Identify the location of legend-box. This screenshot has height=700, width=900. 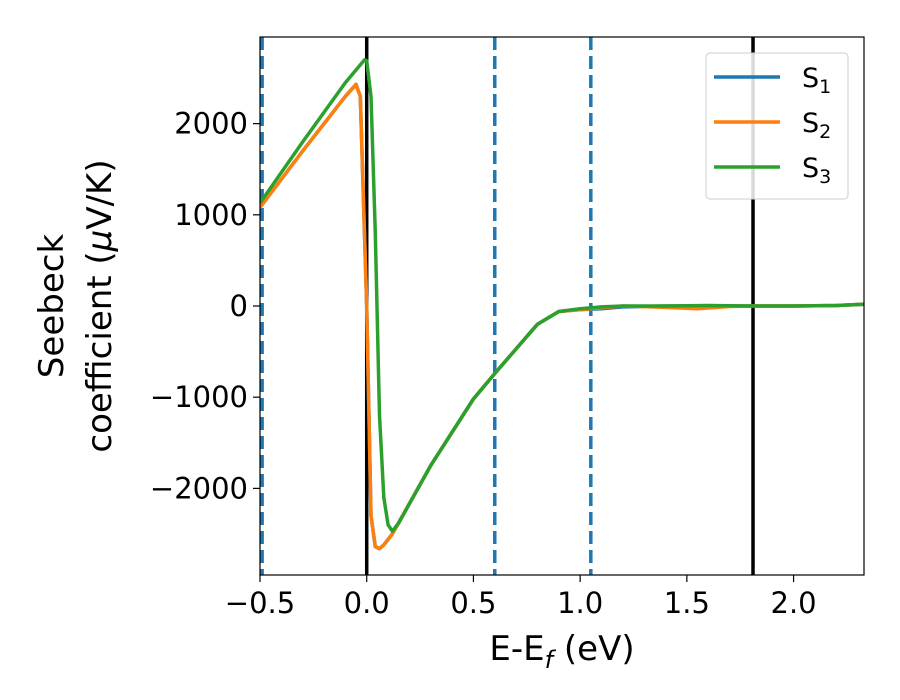
(777, 126).